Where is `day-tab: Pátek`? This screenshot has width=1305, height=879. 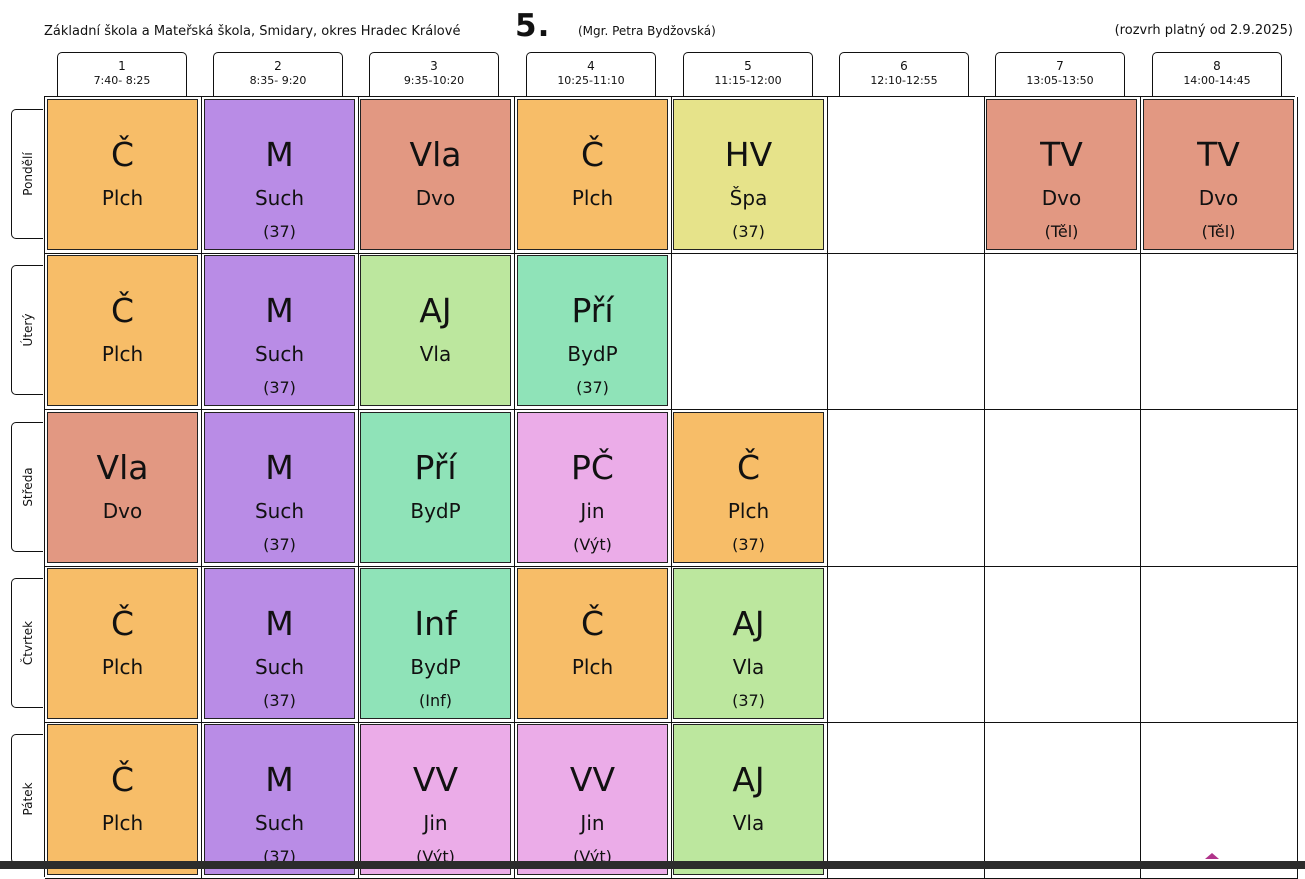
day-tab: Pátek is located at coordinates (27, 799).